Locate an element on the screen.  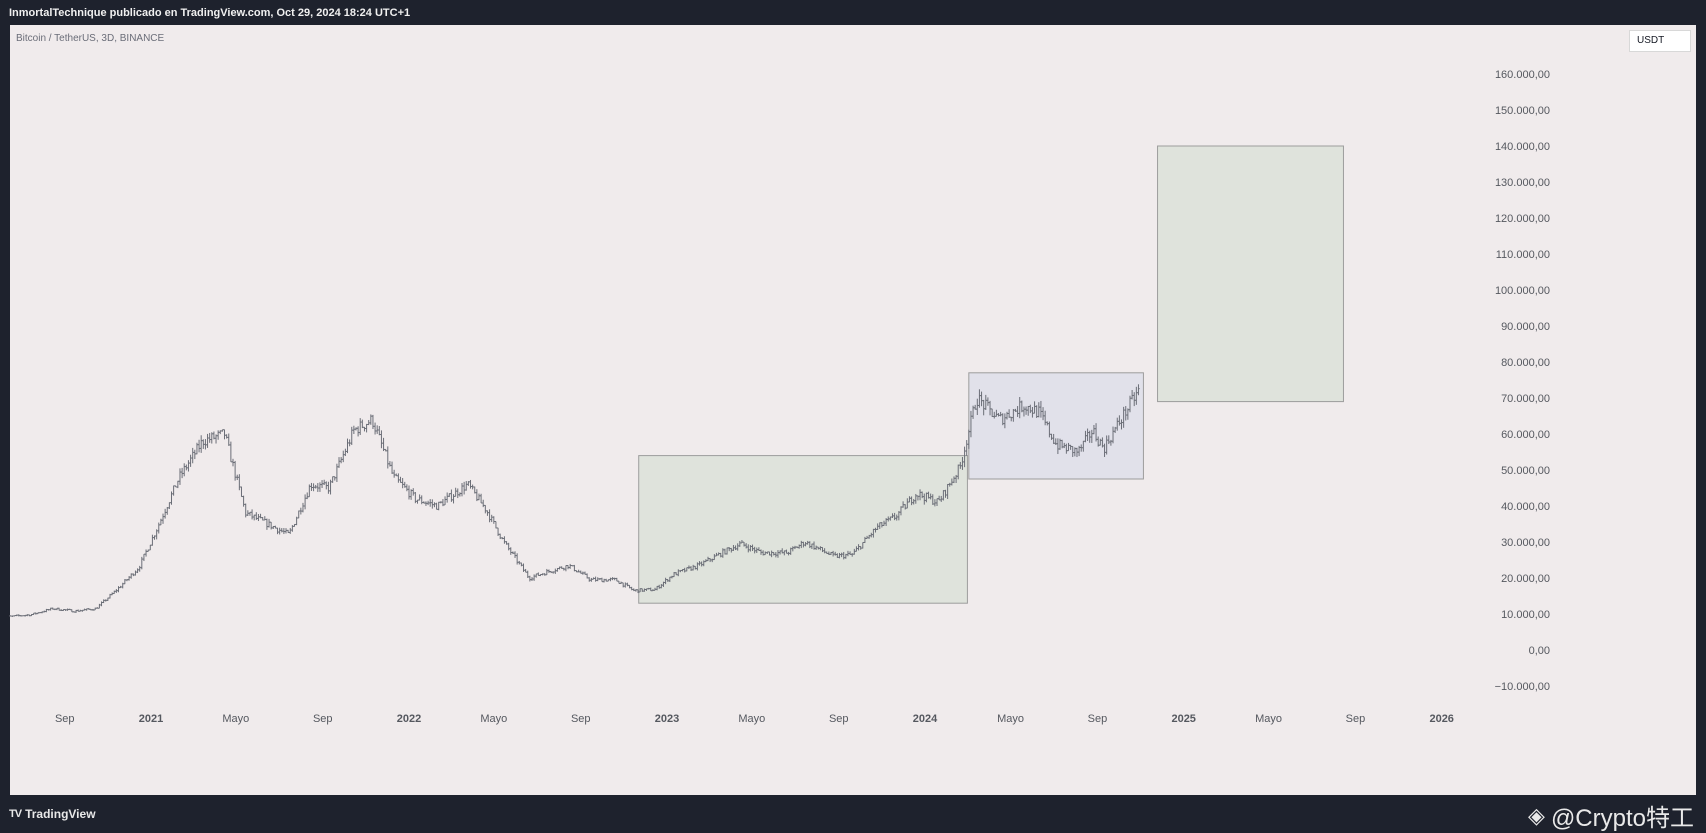
tradingview-logo-text: TradingView is located at coordinates (60, 814).